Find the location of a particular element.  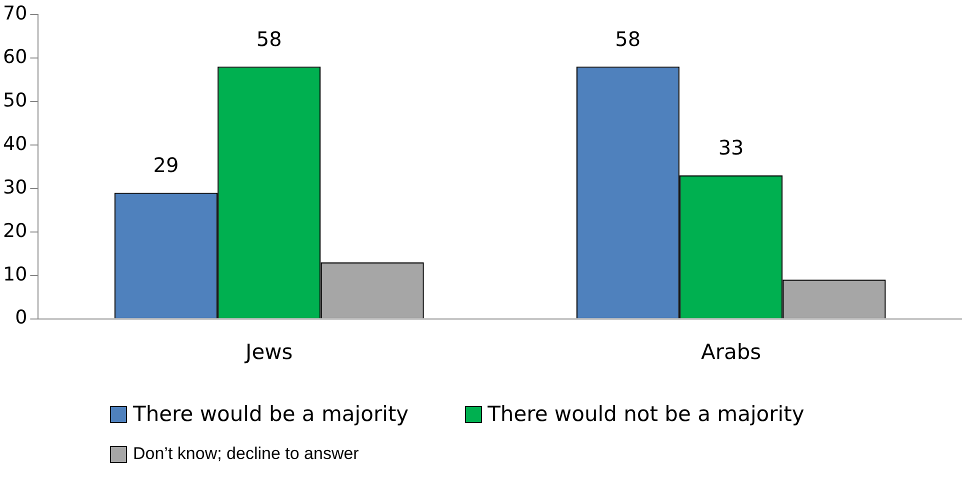

data-label: 33 is located at coordinates (731, 148).